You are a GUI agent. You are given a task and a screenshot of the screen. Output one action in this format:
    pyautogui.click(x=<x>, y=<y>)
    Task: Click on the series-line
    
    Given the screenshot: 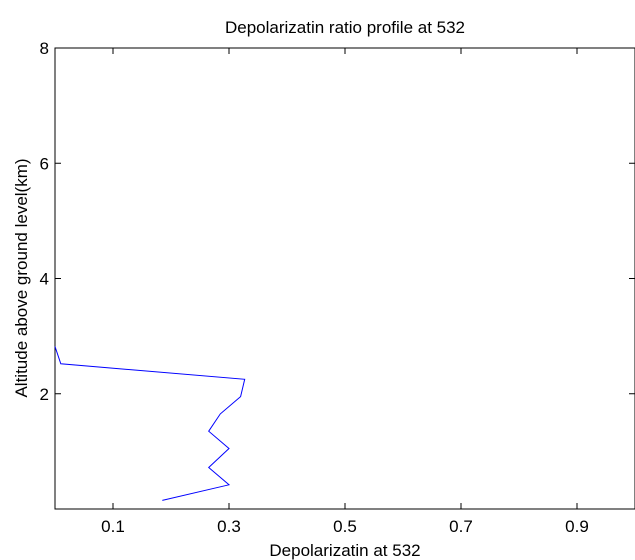 What is the action you would take?
    pyautogui.click(x=150, y=423)
    